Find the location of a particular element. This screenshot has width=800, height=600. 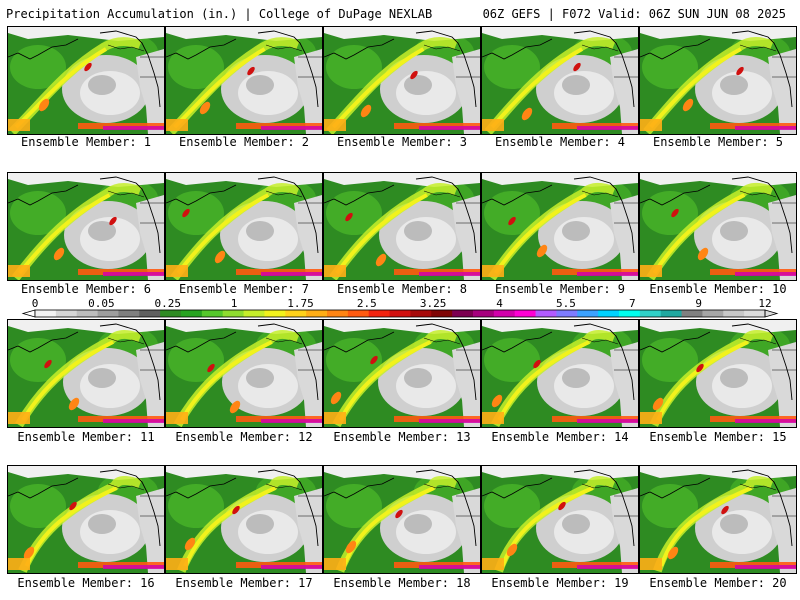

ensemble-member-label: Ensemble Member: 8 is located at coordinates (402, 289).